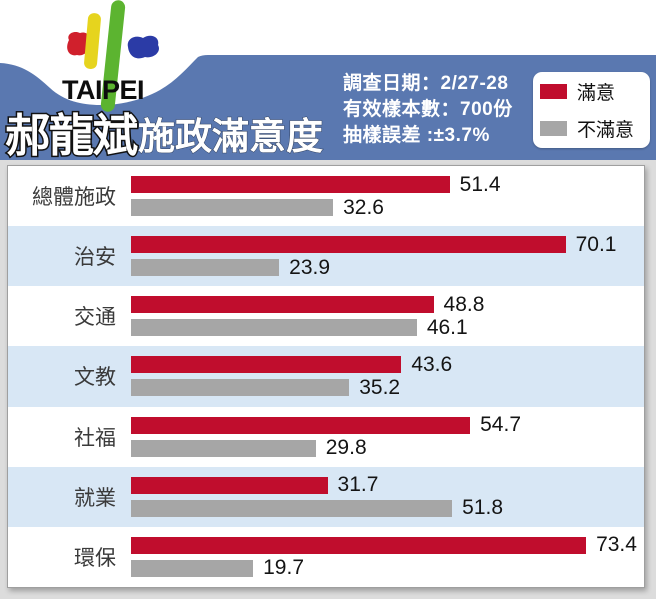 The image size is (656, 599). I want to click on chart-row: 就業 31.7 51.8, so click(326, 496).